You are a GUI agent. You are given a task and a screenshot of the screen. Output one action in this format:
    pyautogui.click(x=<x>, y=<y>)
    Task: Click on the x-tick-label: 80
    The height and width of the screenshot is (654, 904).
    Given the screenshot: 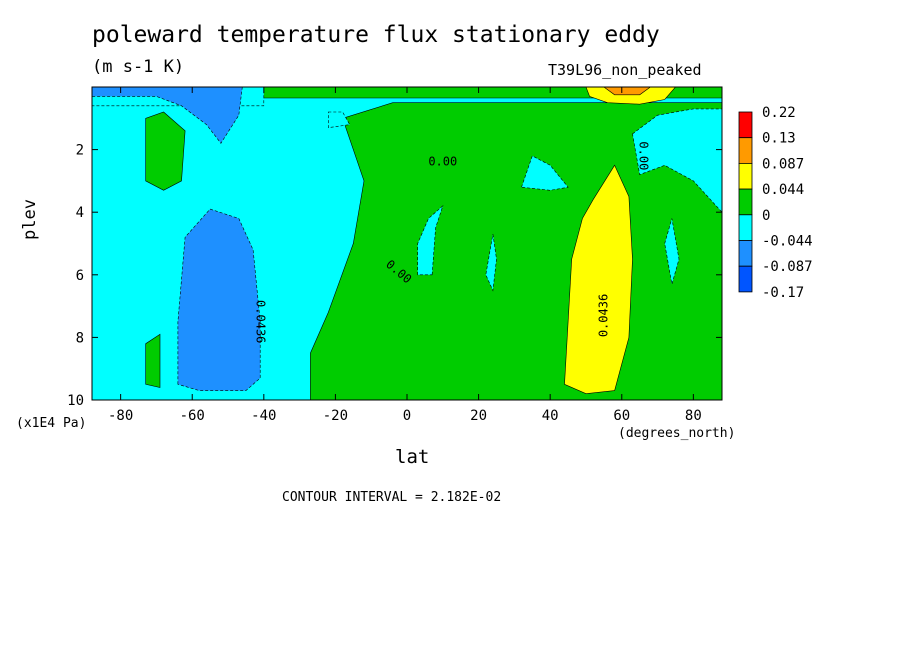 What is the action you would take?
    pyautogui.click(x=693, y=416)
    